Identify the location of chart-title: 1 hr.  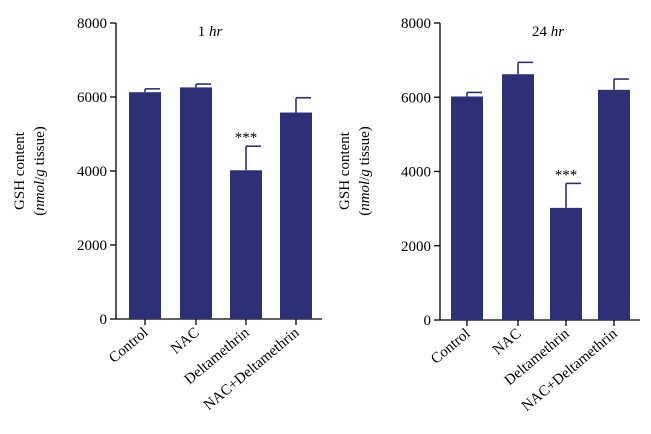
(210, 32).